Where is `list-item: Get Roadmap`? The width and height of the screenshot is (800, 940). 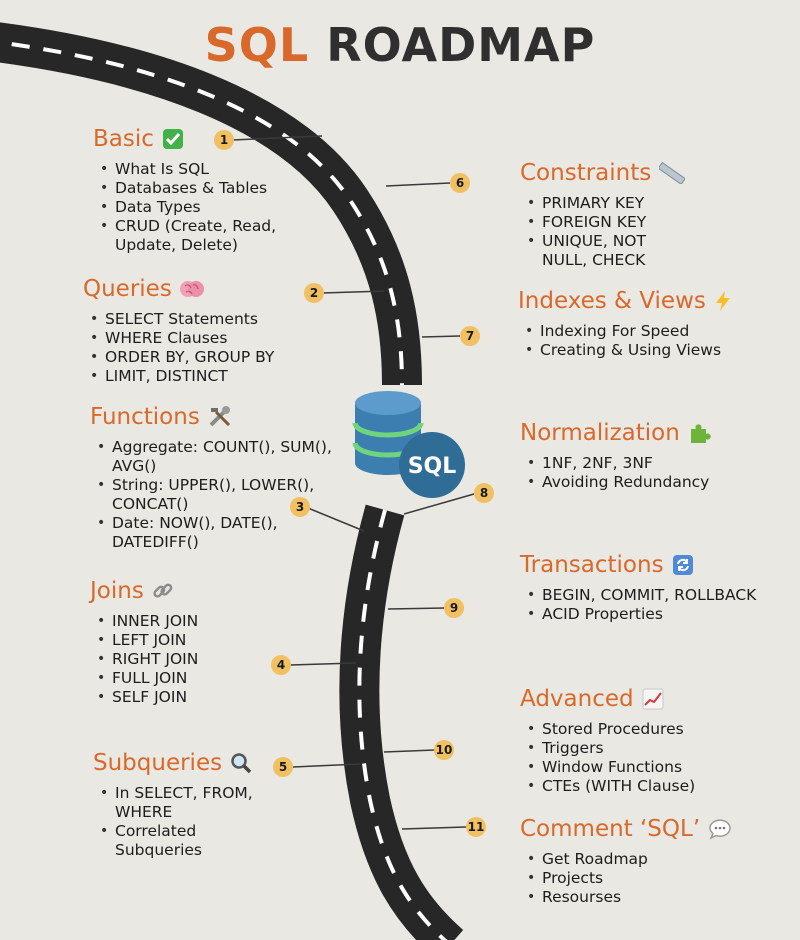 list-item: Get Roadmap is located at coordinates (629, 859).